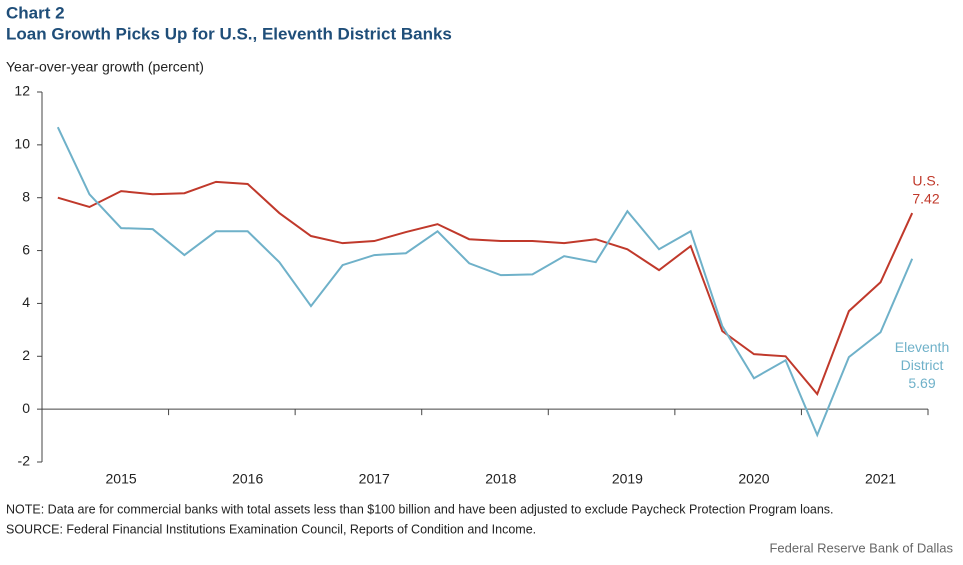  What do you see at coordinates (925, 199) in the screenshot?
I see `end-value-label: 7.42` at bounding box center [925, 199].